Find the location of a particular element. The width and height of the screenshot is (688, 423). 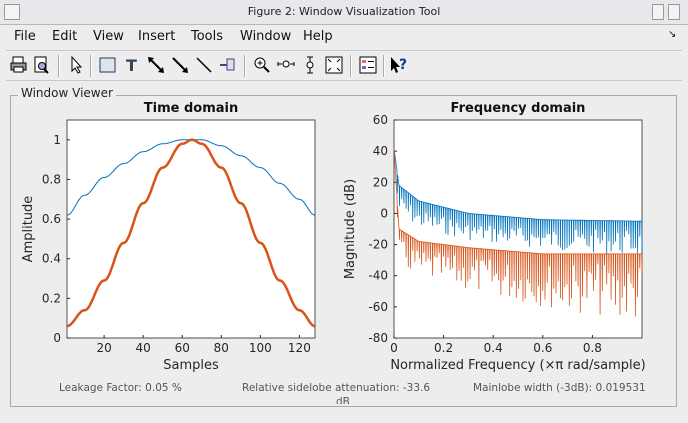

y-axis-label: Magnitude (dB) is located at coordinates (350, 229).